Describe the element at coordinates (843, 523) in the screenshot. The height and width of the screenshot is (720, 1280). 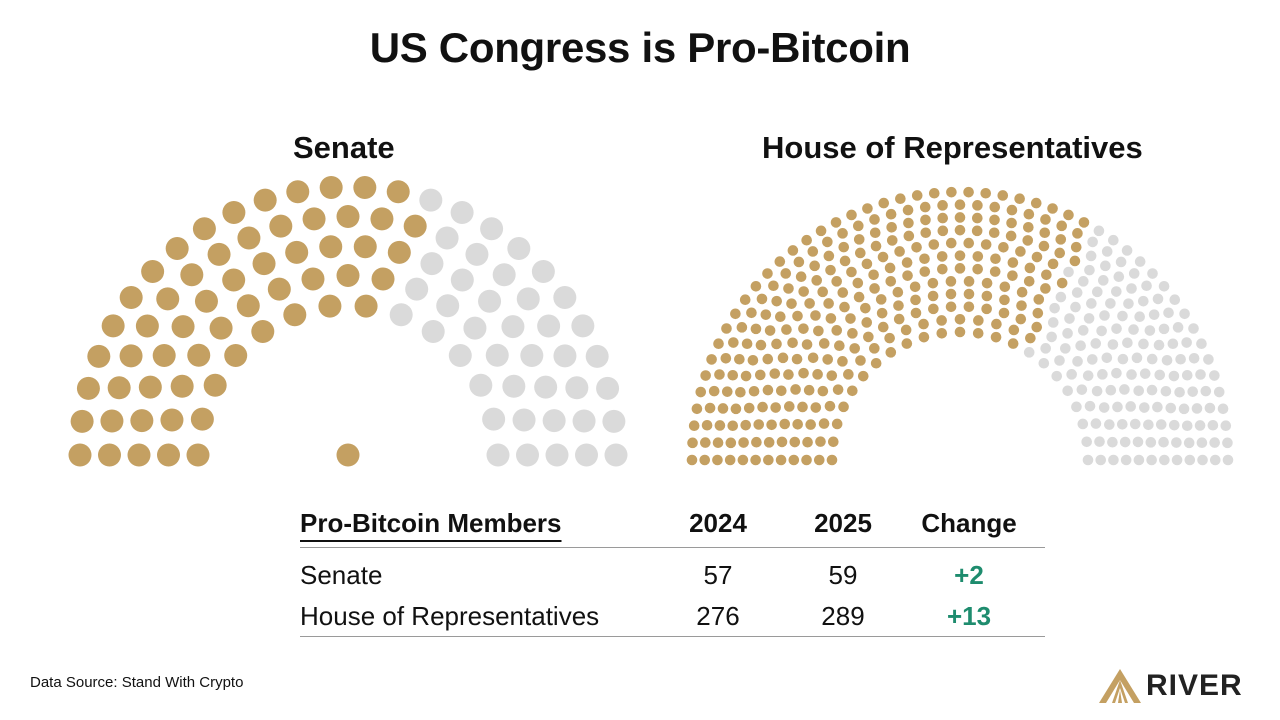
I see `header-2025: 2025` at that location.